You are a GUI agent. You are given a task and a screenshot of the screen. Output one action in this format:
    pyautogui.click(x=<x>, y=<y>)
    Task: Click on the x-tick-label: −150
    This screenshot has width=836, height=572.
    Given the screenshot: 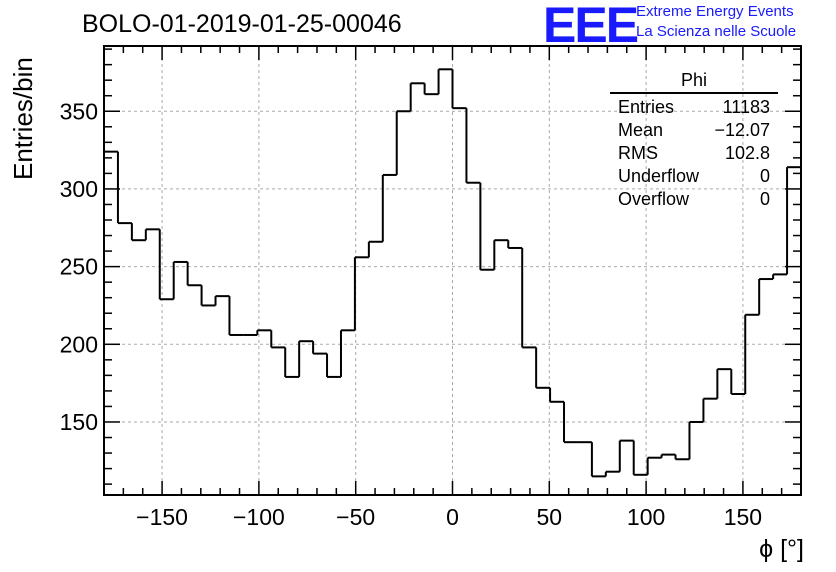 What is the action you would take?
    pyautogui.click(x=162, y=517)
    